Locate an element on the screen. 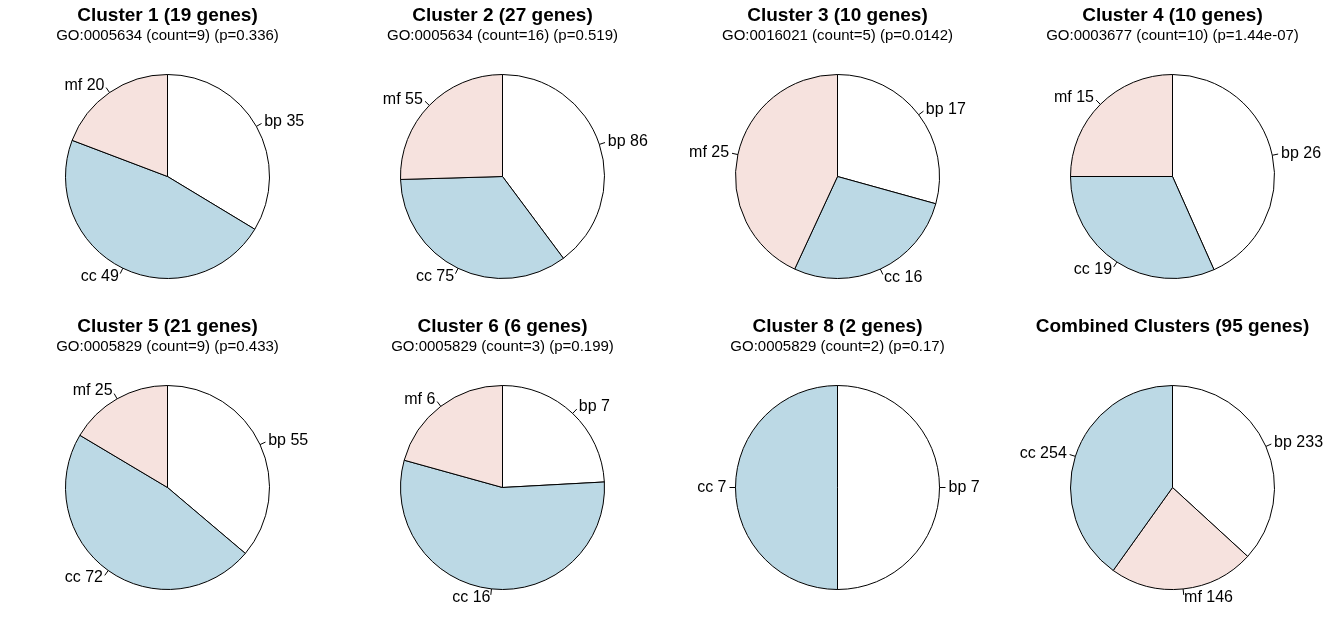  data-label: 75 is located at coordinates (445, 275).